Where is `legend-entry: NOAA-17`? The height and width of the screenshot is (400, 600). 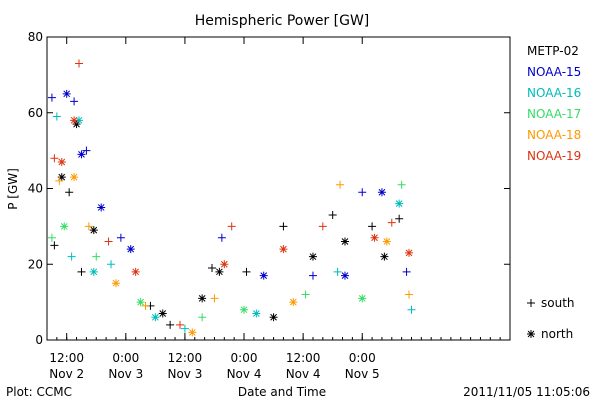
legend-entry: NOAA-17 is located at coordinates (554, 114).